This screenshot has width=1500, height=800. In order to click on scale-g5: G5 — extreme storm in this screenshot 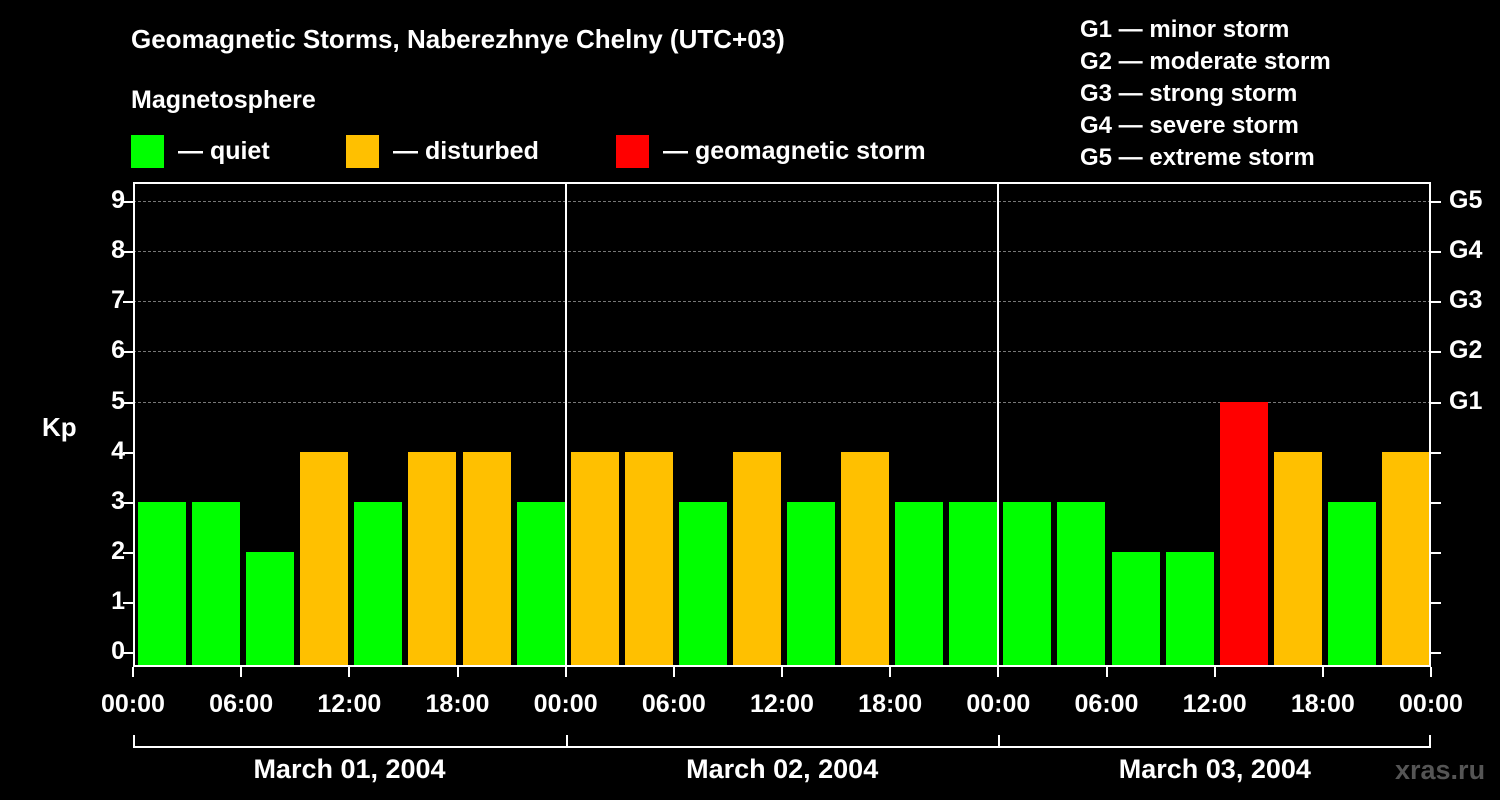, I will do `click(1197, 157)`.